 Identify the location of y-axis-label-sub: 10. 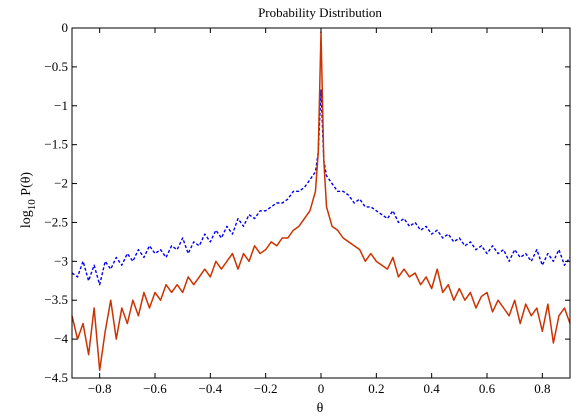
(32, 205).